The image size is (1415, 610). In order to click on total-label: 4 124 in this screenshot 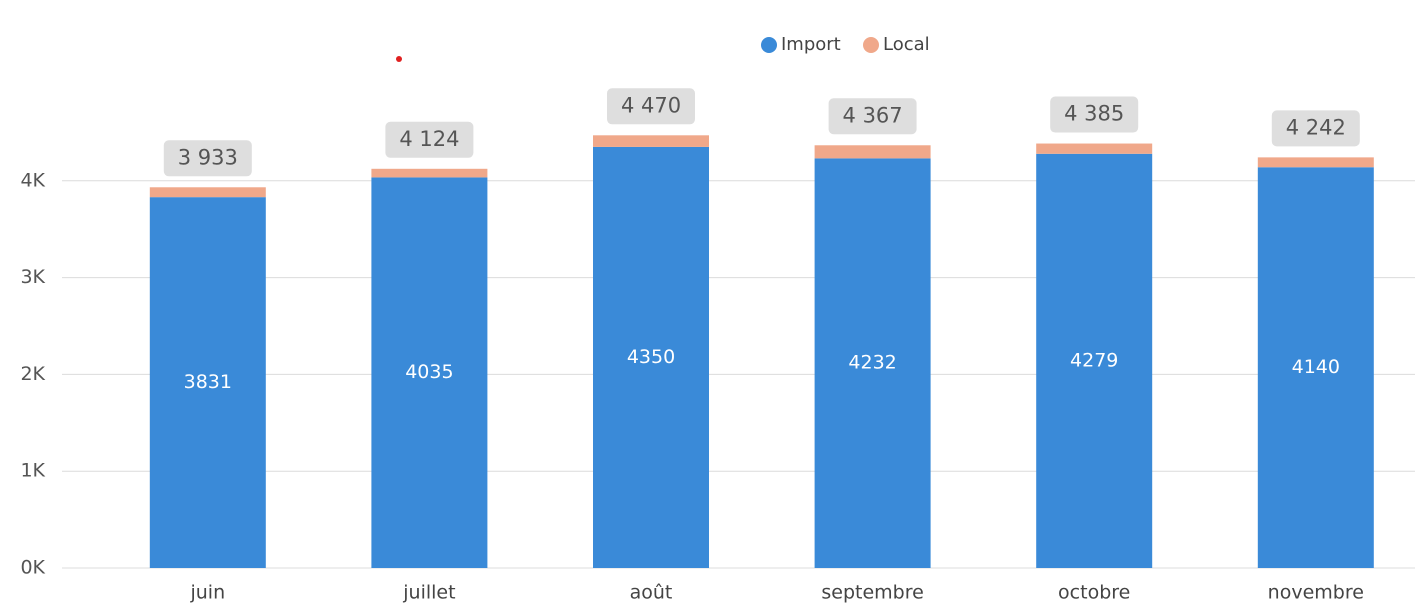, I will do `click(429, 139)`.